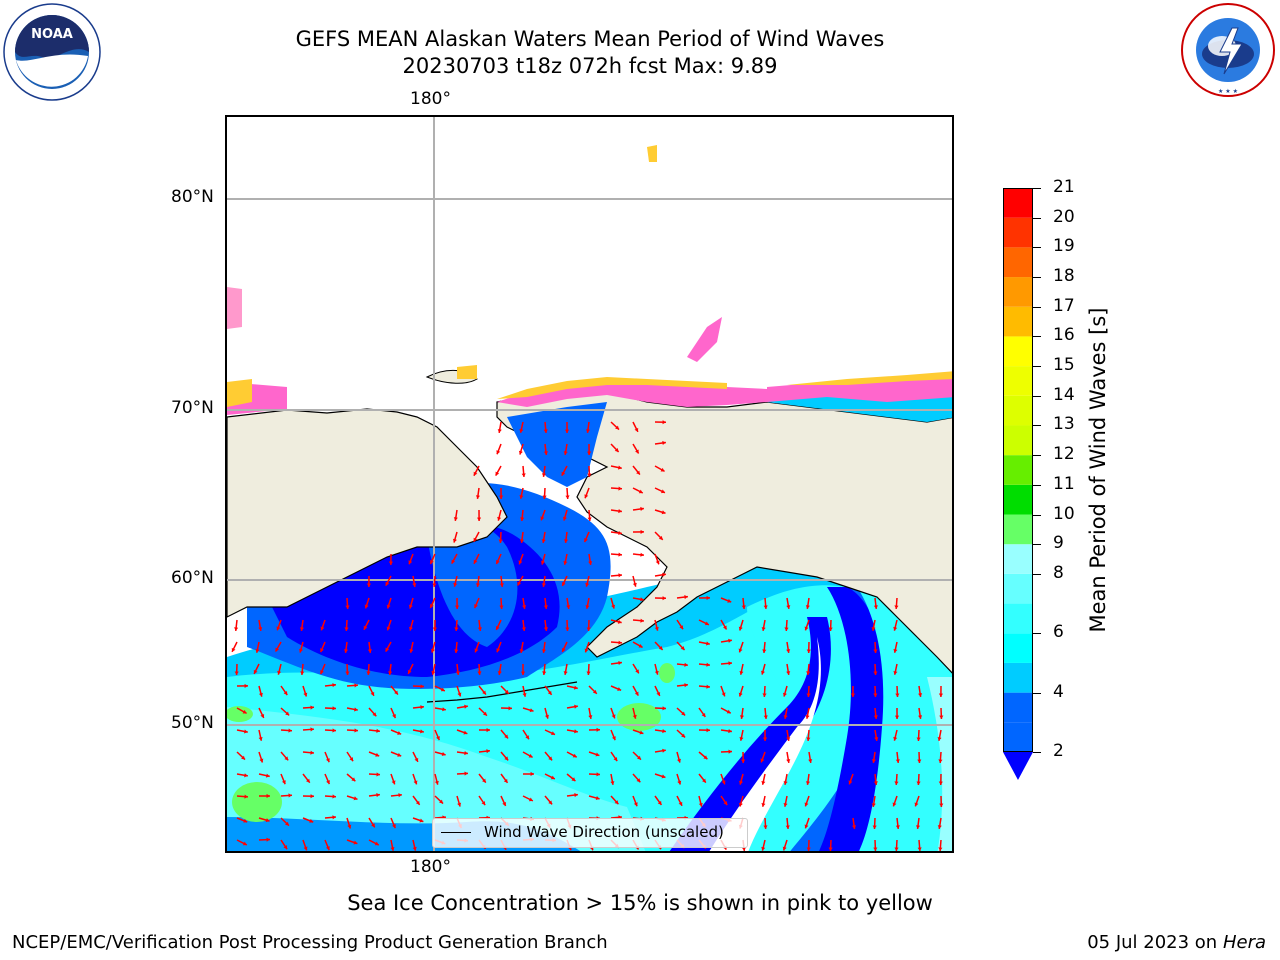 The width and height of the screenshot is (1280, 960). I want to click on colorbar-label: Mean Period of Wind Waves [s], so click(1098, 470).